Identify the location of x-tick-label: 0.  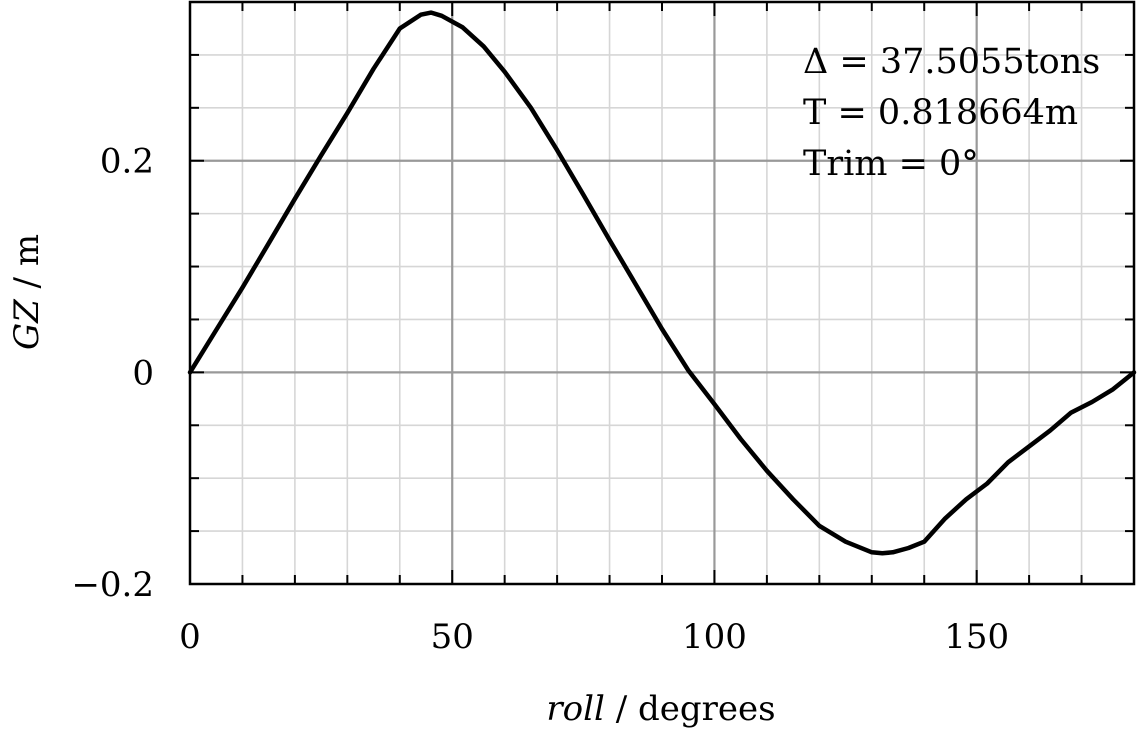
(190, 637).